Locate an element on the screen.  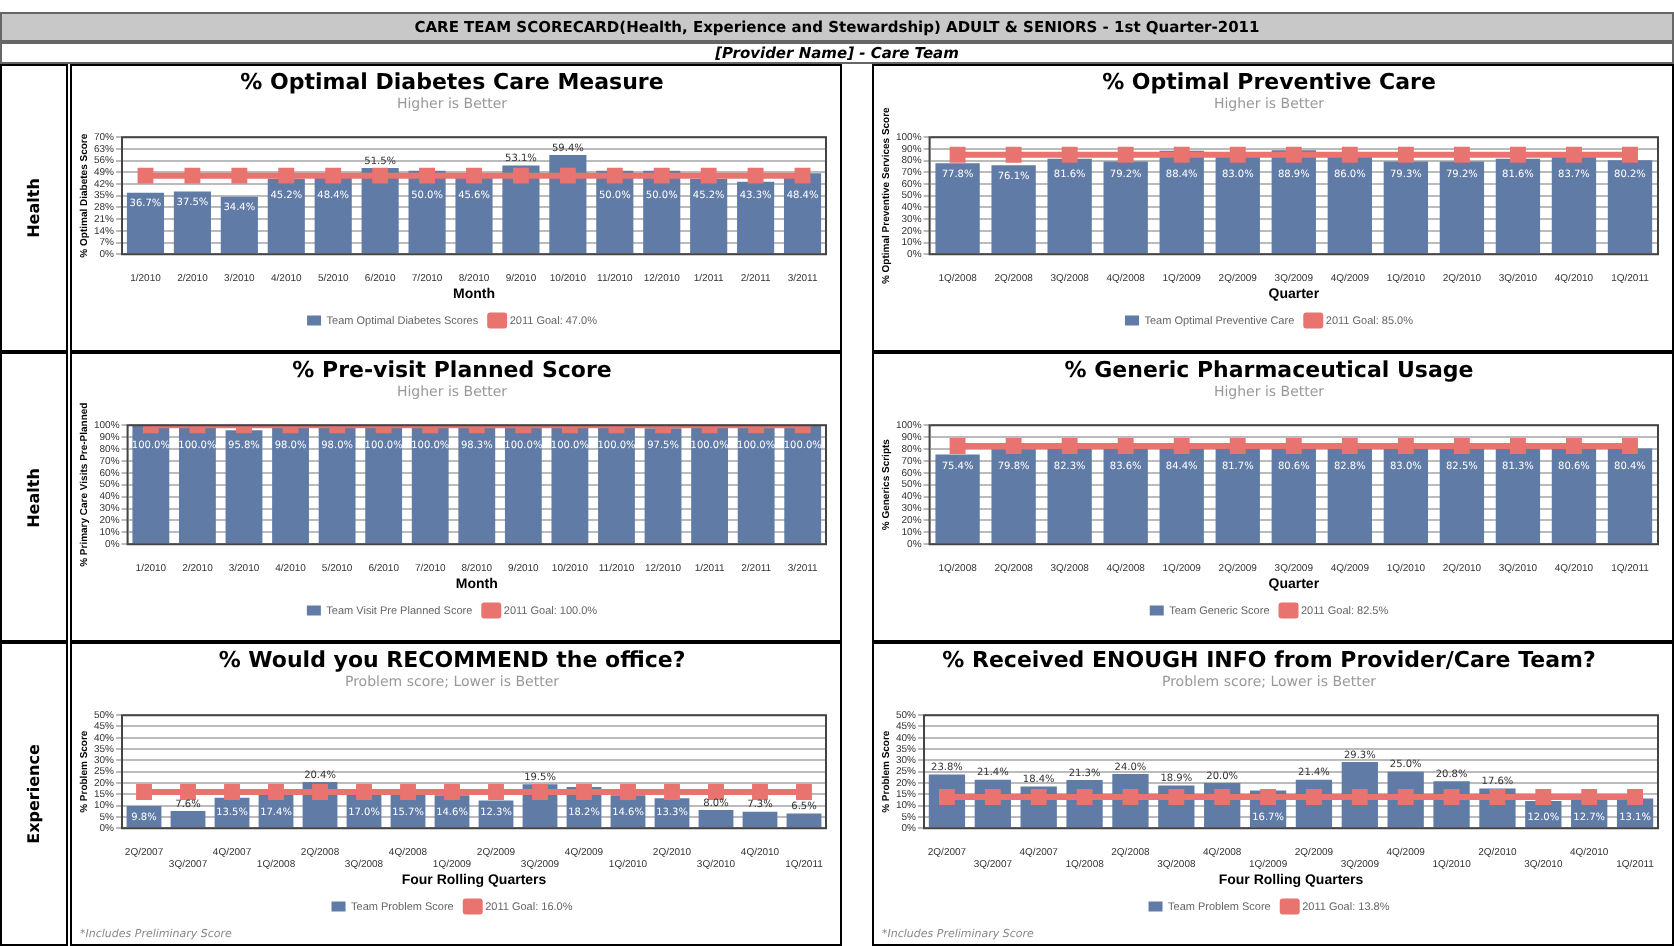
chart-title: % Optimal Preventive Care is located at coordinates (1269, 81).